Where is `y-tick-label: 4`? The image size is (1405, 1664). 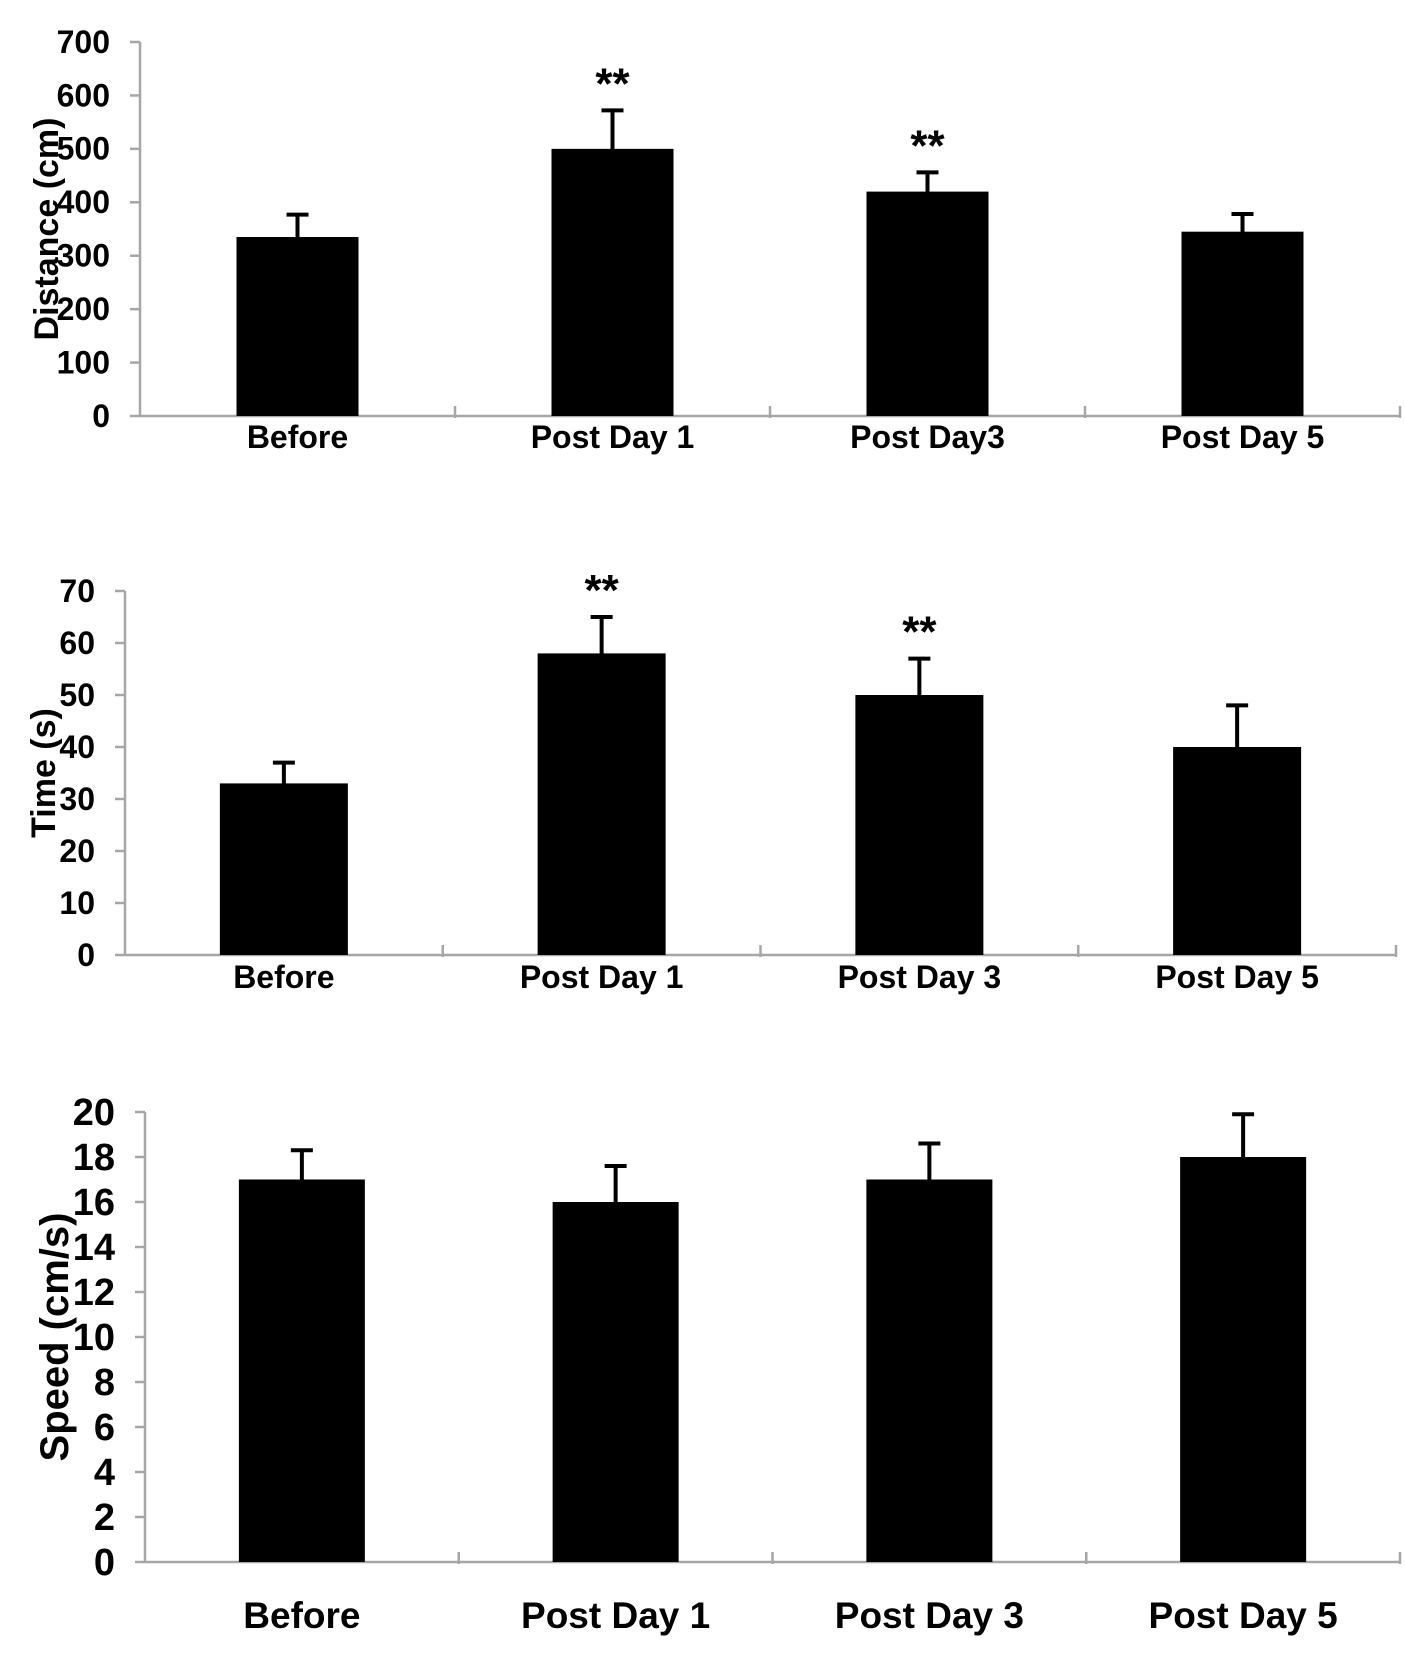
y-tick-label: 4 is located at coordinates (104, 1473).